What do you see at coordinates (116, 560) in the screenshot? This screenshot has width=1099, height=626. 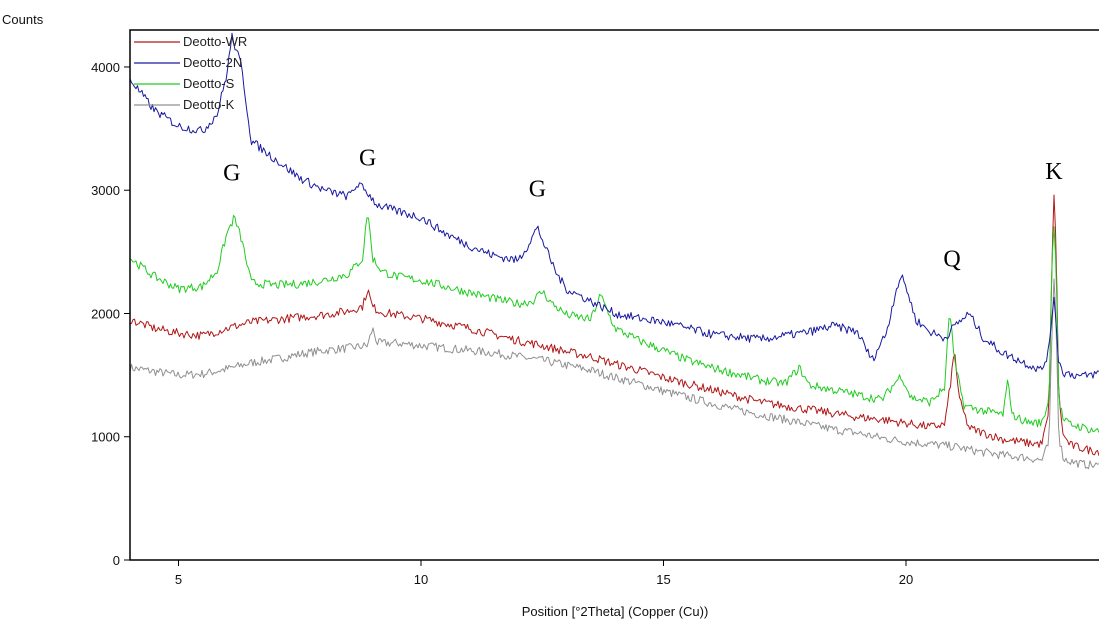 I see `y-tick-label: 0` at bounding box center [116, 560].